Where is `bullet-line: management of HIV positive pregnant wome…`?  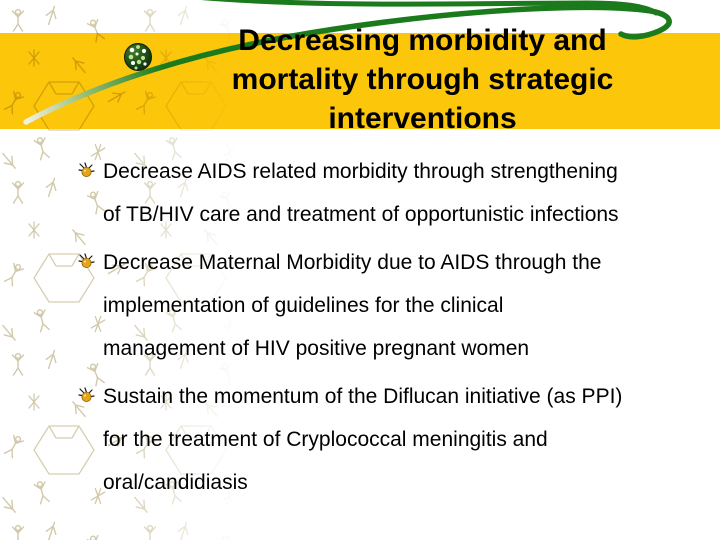
bullet-line: management of HIV positive pregnant wome… is located at coordinates (316, 348).